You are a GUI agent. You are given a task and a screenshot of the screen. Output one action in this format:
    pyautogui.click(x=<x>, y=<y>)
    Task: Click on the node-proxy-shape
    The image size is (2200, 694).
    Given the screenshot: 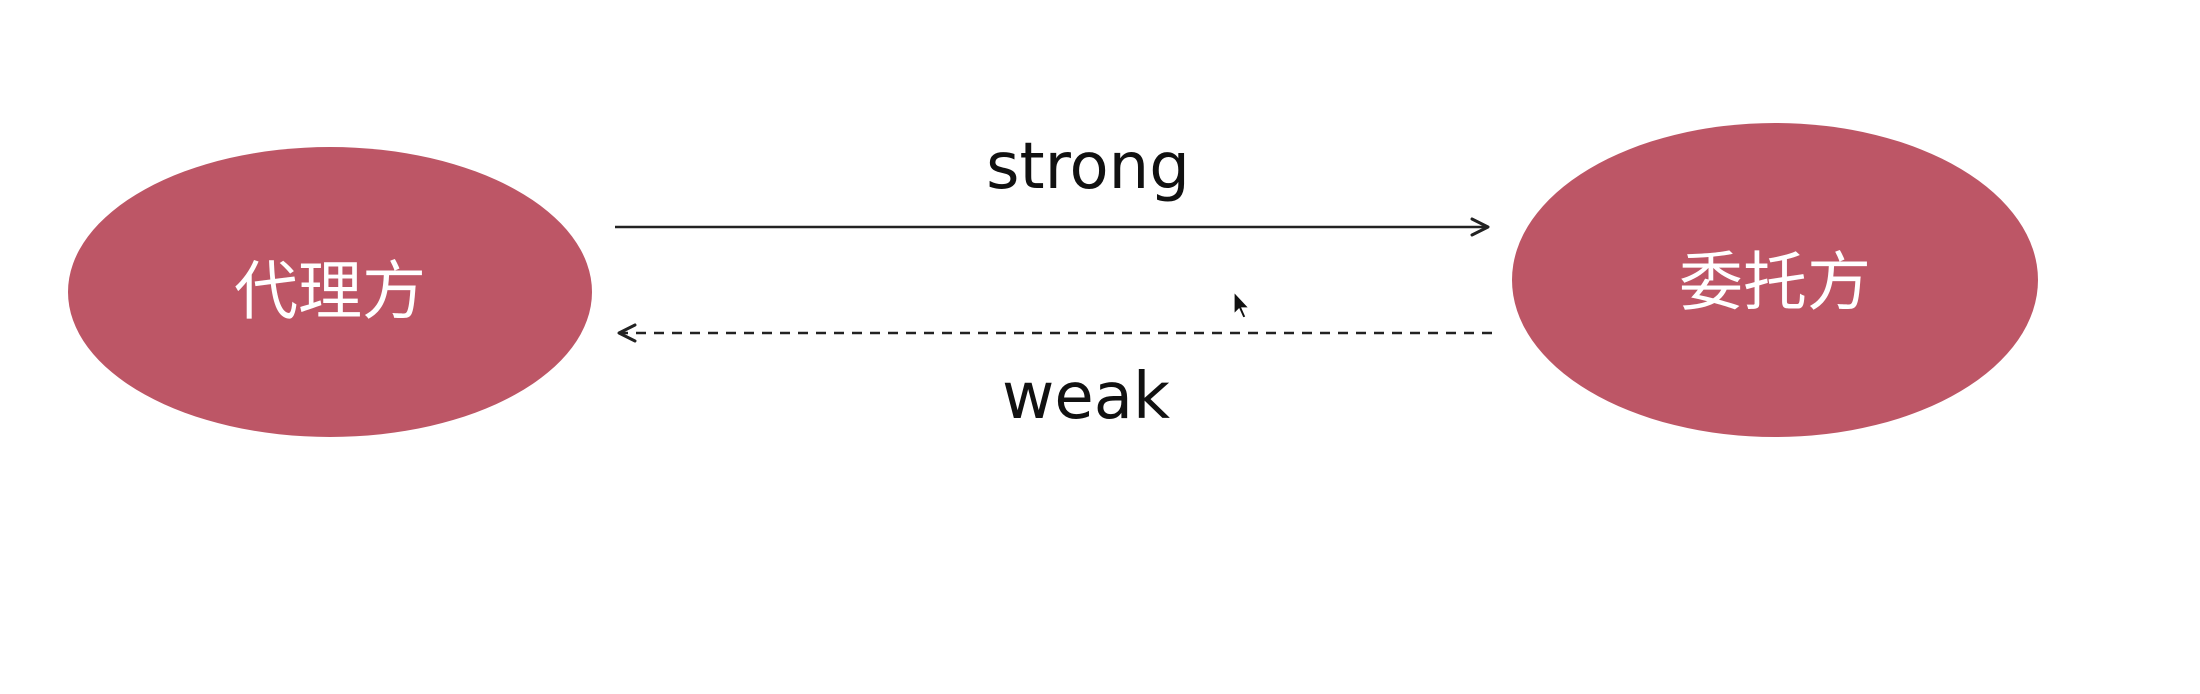 What is the action you would take?
    pyautogui.click(x=330, y=292)
    